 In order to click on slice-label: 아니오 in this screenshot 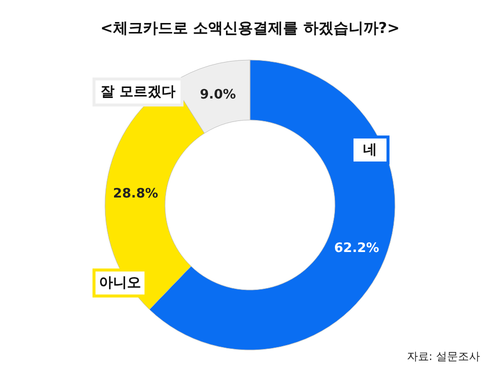, I will do `click(120, 283)`.